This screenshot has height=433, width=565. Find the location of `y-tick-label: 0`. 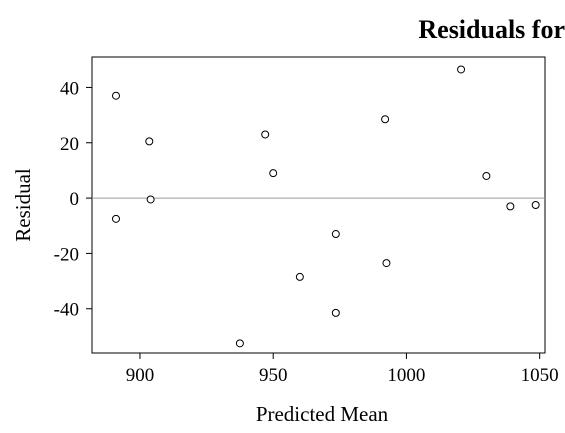

y-tick-label: 0 is located at coordinates (75, 199).